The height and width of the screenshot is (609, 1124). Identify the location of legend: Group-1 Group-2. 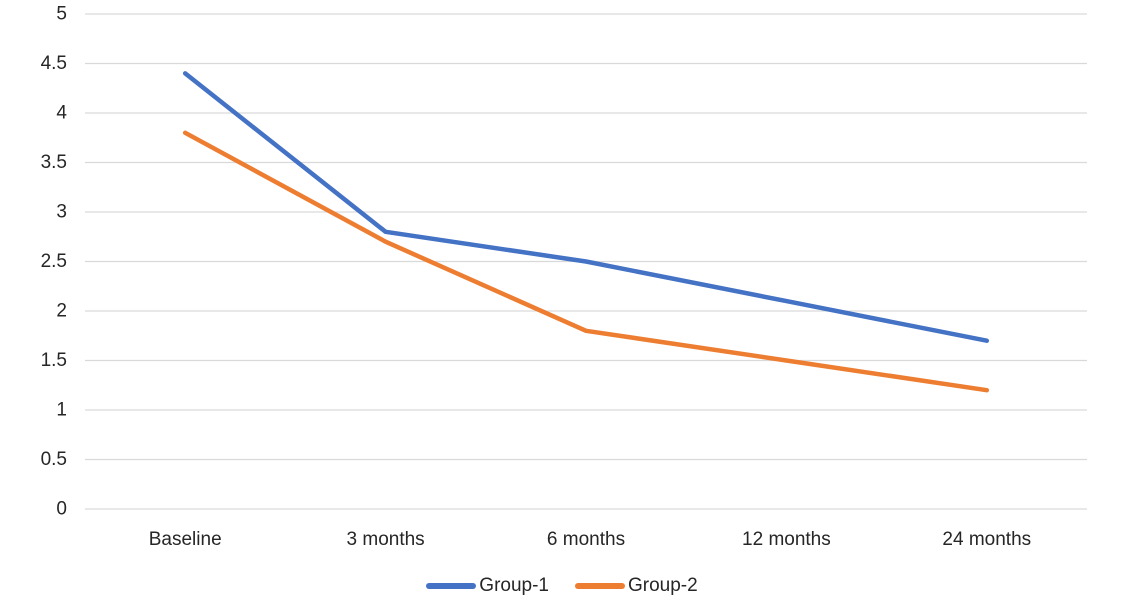
(562, 585).